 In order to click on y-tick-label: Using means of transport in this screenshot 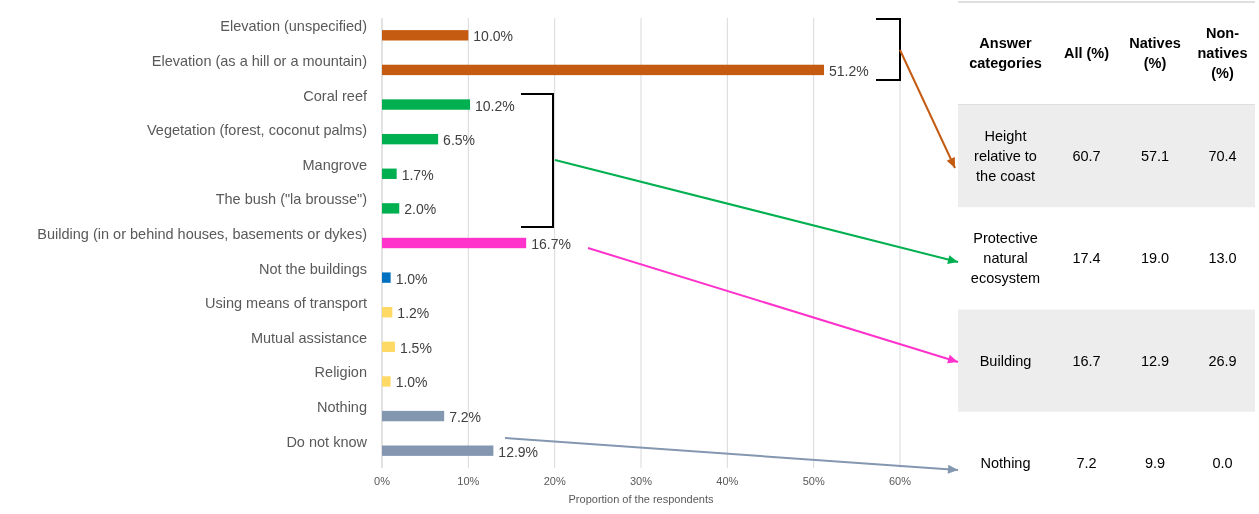, I will do `click(286, 303)`.